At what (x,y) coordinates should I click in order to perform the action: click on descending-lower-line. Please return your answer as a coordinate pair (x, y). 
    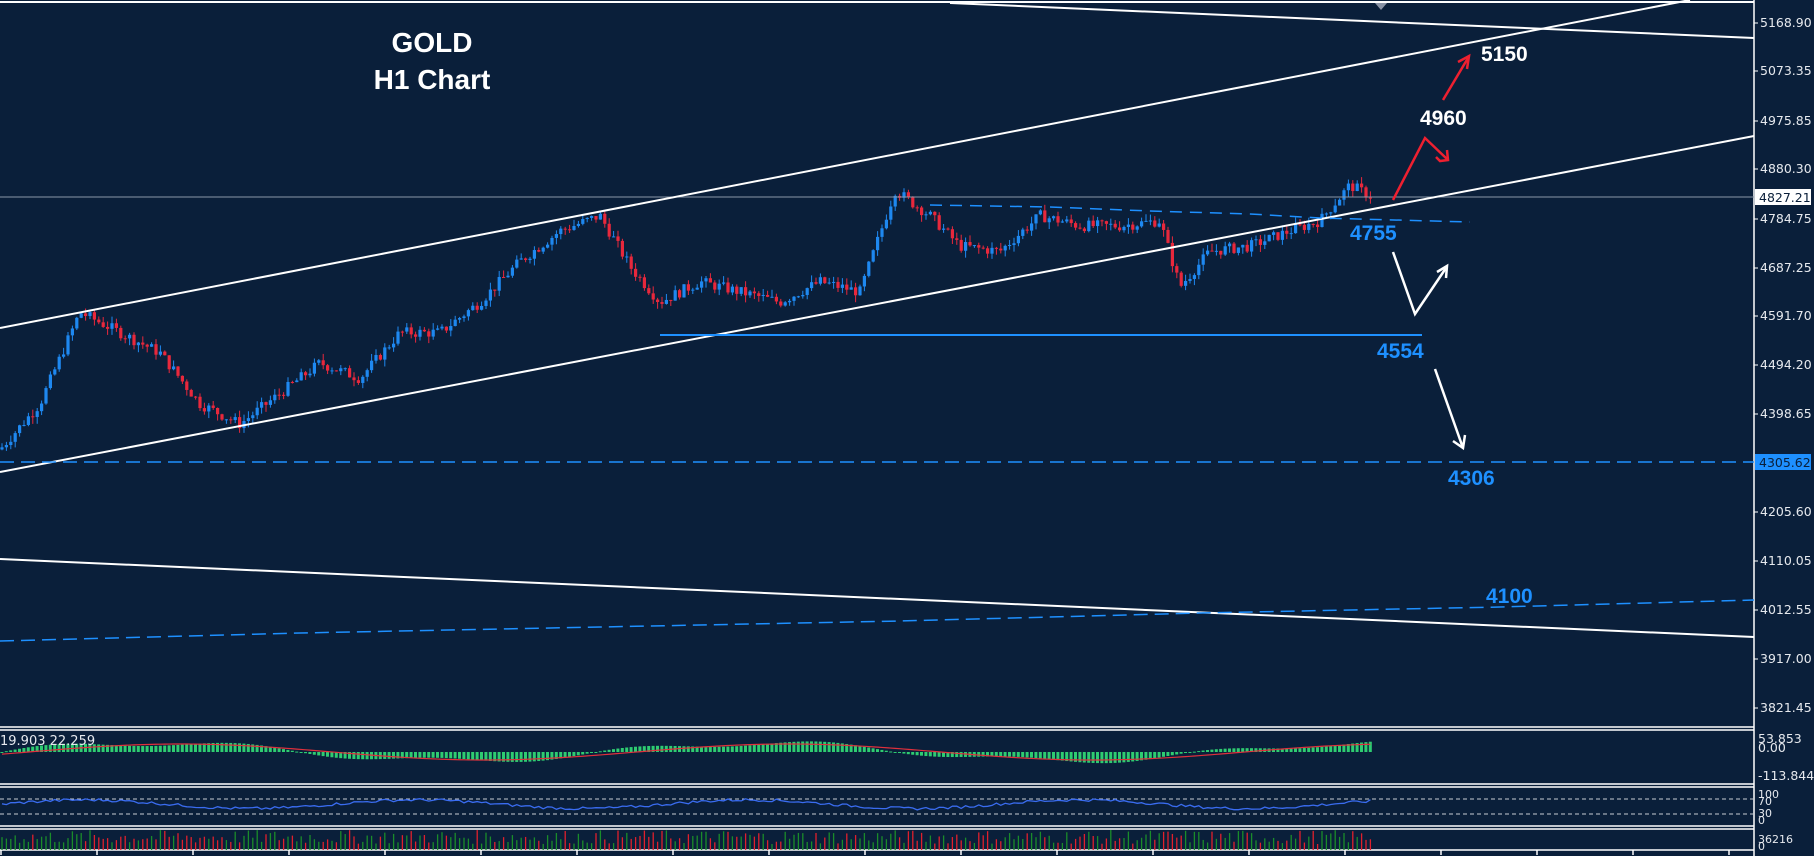
    Looking at the image, I should click on (877, 598).